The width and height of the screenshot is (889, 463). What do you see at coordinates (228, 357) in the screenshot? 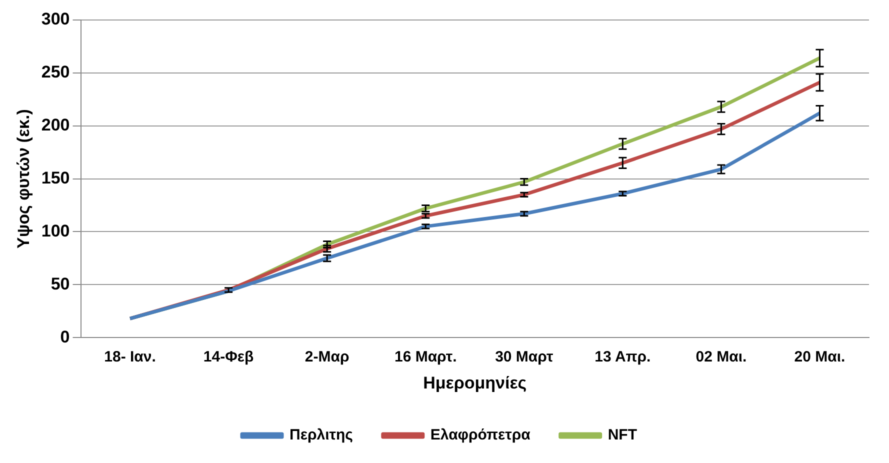
I see `x-tick-label: 14-Φεβ` at bounding box center [228, 357].